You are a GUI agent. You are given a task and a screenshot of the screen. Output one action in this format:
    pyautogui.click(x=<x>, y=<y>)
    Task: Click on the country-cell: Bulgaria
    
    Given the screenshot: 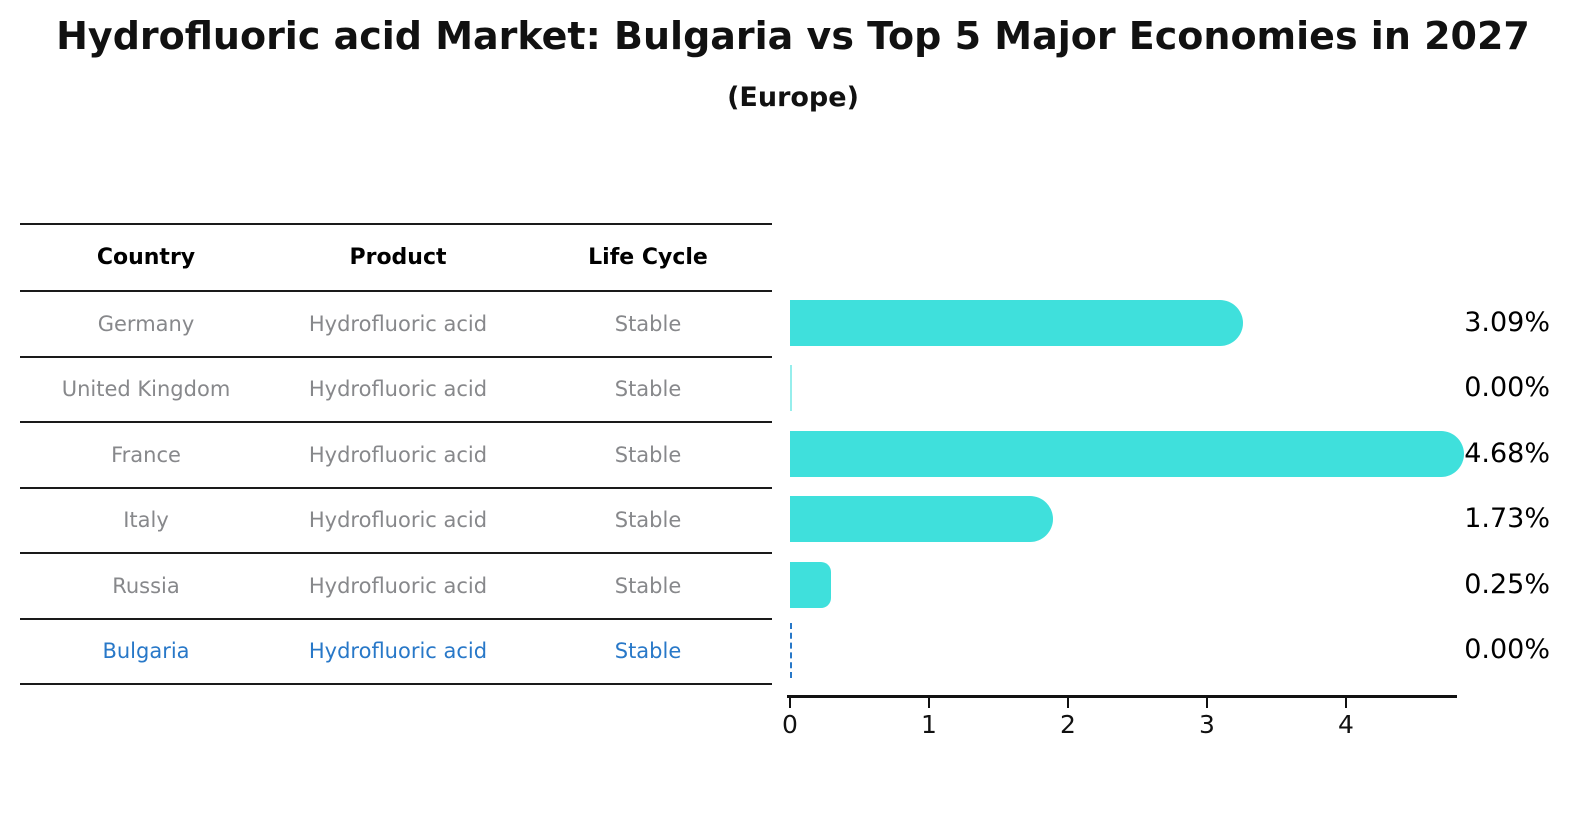 What is the action you would take?
    pyautogui.click(x=146, y=651)
    